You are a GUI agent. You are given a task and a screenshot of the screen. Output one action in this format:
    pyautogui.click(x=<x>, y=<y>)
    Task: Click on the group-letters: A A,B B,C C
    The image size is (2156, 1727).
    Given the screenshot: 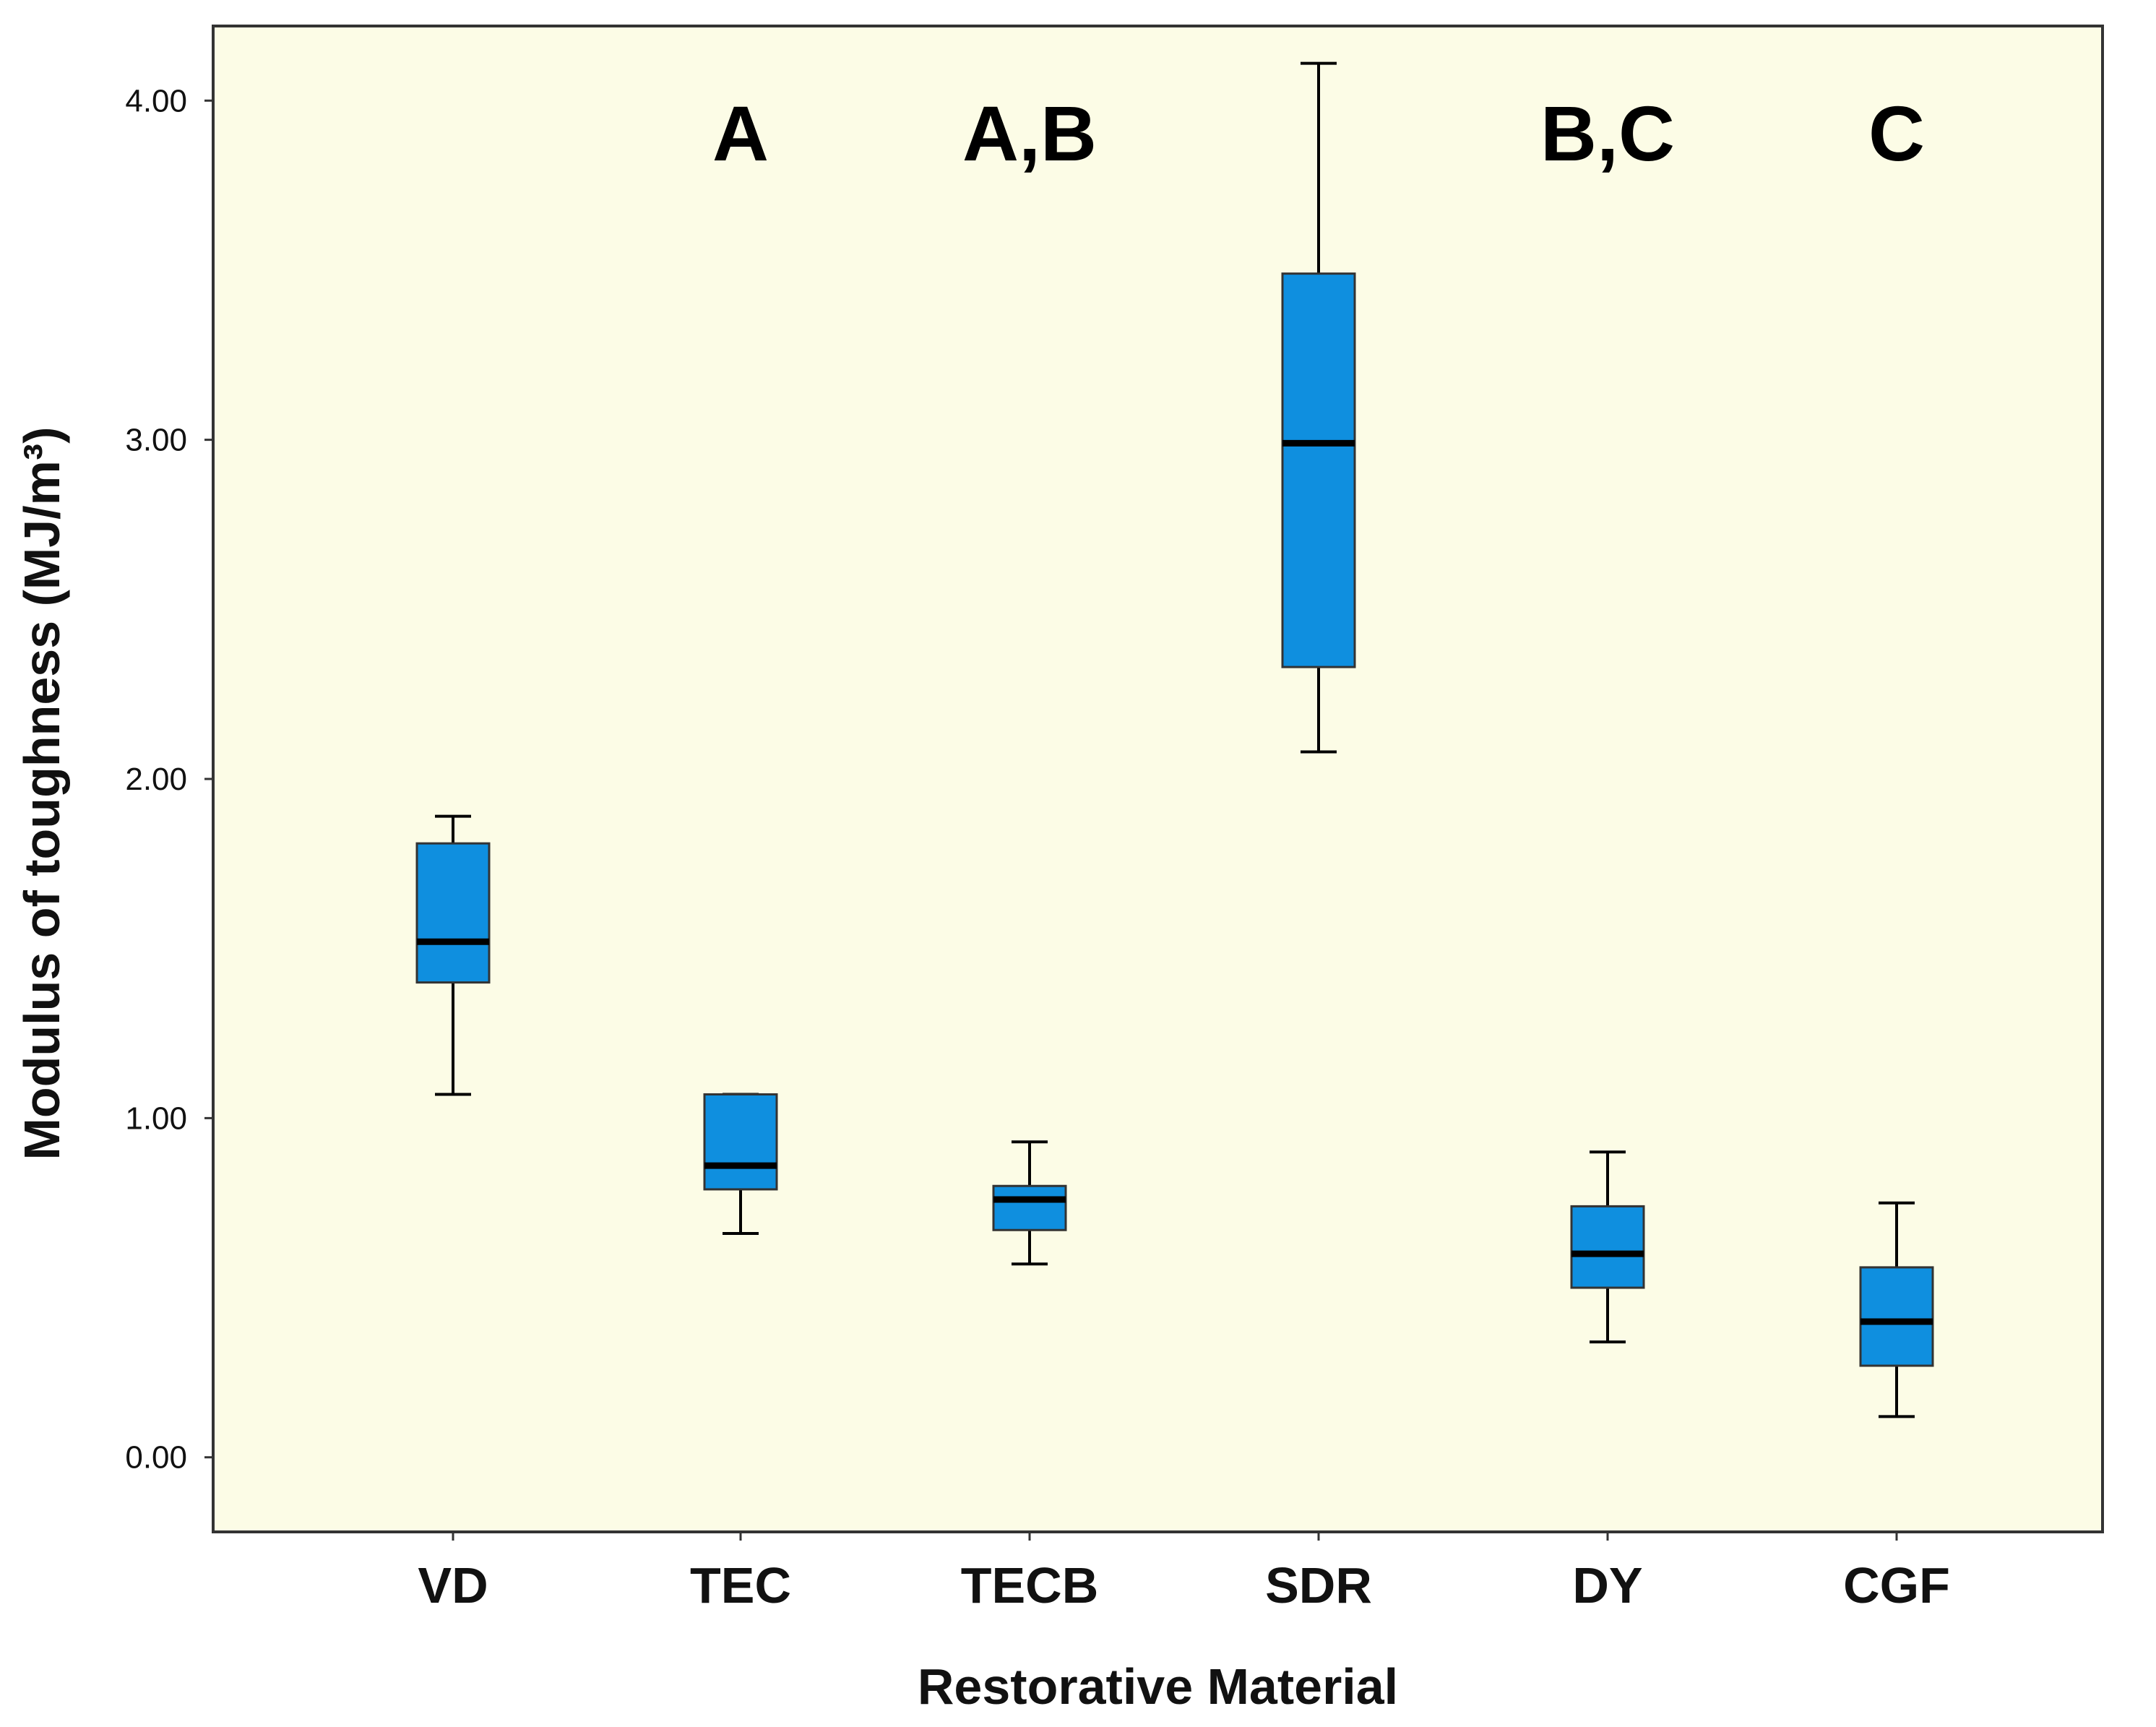 What is the action you would take?
    pyautogui.click(x=1318, y=133)
    